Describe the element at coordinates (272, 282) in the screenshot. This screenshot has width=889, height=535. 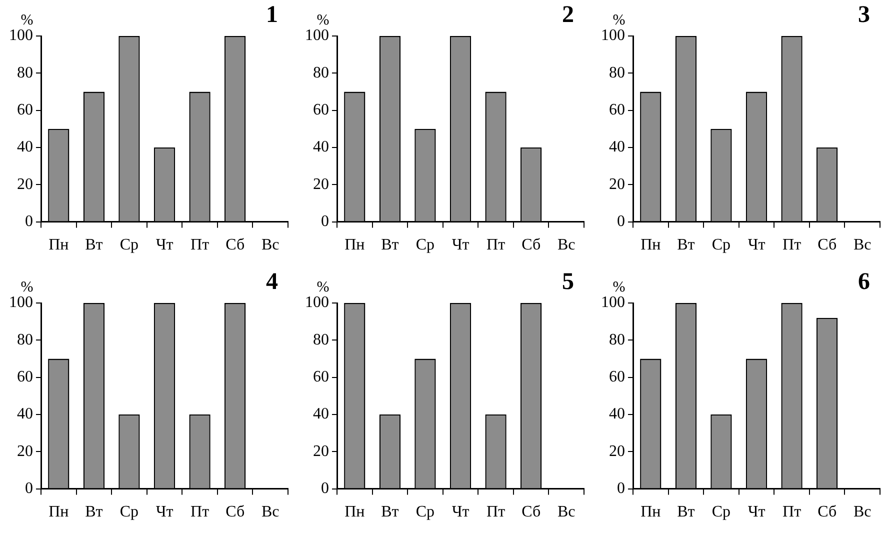
I see `chart-title: 4` at that location.